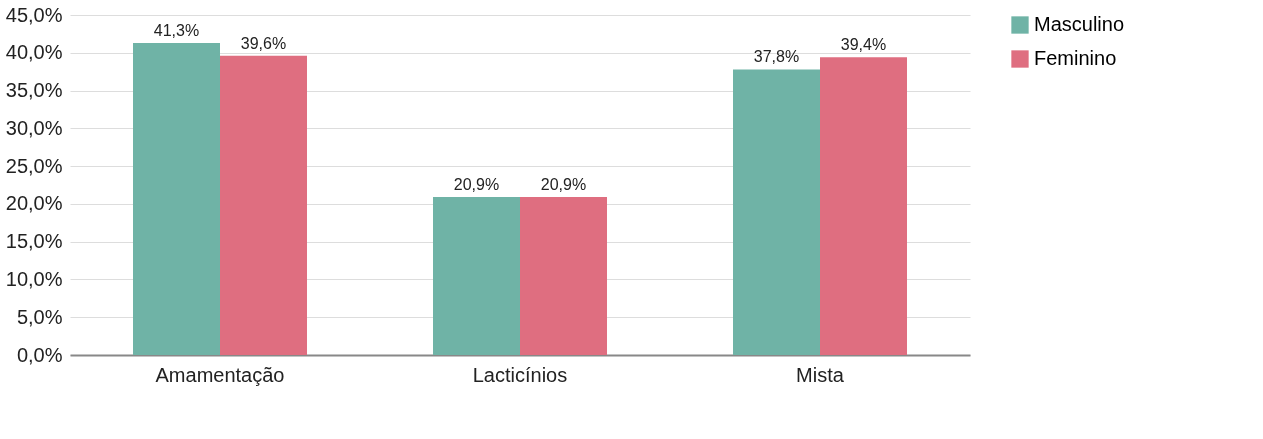  Describe the element at coordinates (34, 90) in the screenshot. I see `y-tick-label: 35,0%` at that location.